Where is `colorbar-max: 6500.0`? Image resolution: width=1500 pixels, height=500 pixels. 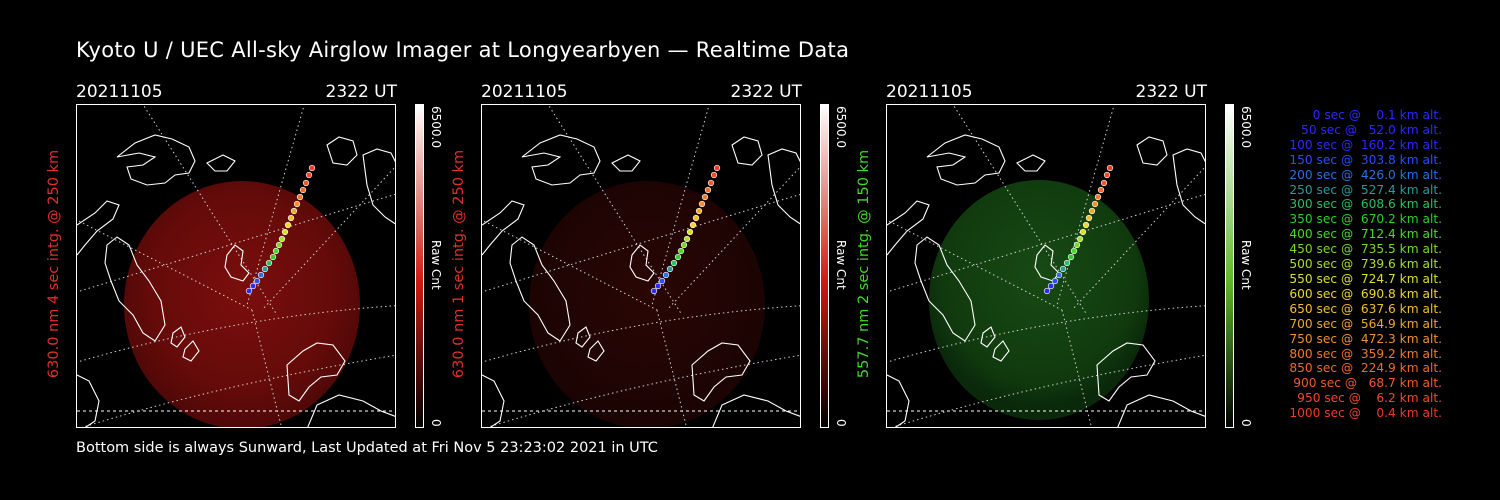 colorbar-max: 6500.0 is located at coordinates (436, 127).